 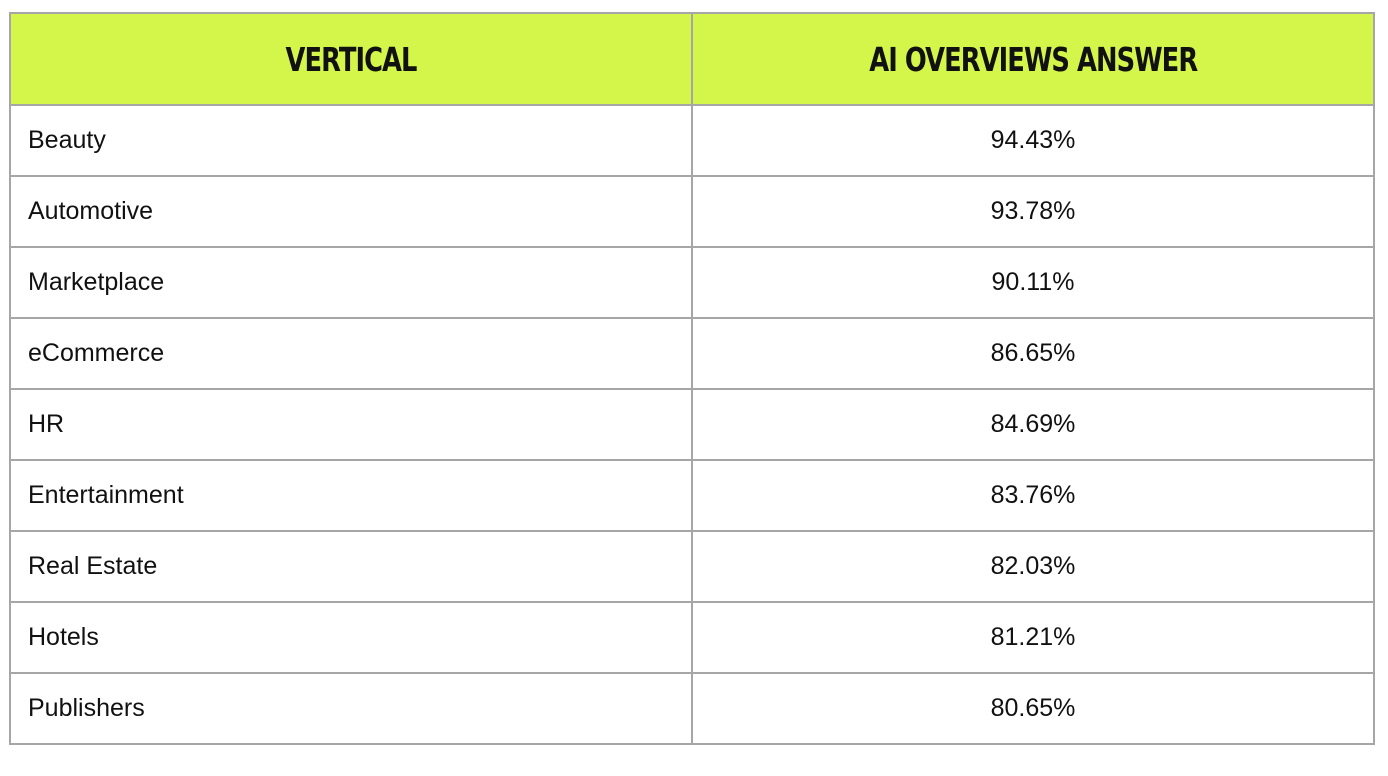 I want to click on table-row: Marketplace 90.11%, so click(x=692, y=282).